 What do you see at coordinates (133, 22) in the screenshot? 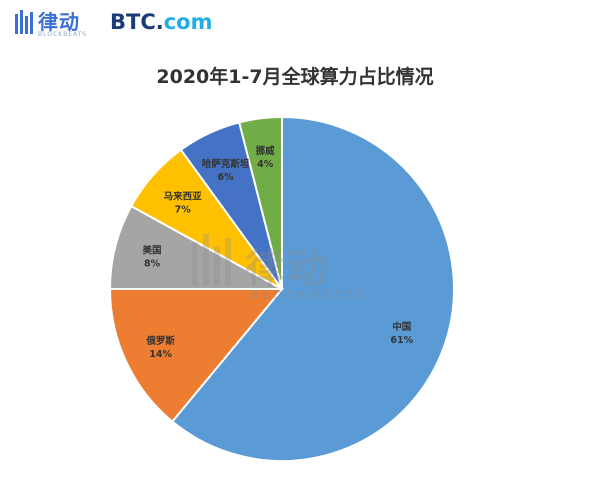
I see `btc-logo-main: BTC` at bounding box center [133, 22].